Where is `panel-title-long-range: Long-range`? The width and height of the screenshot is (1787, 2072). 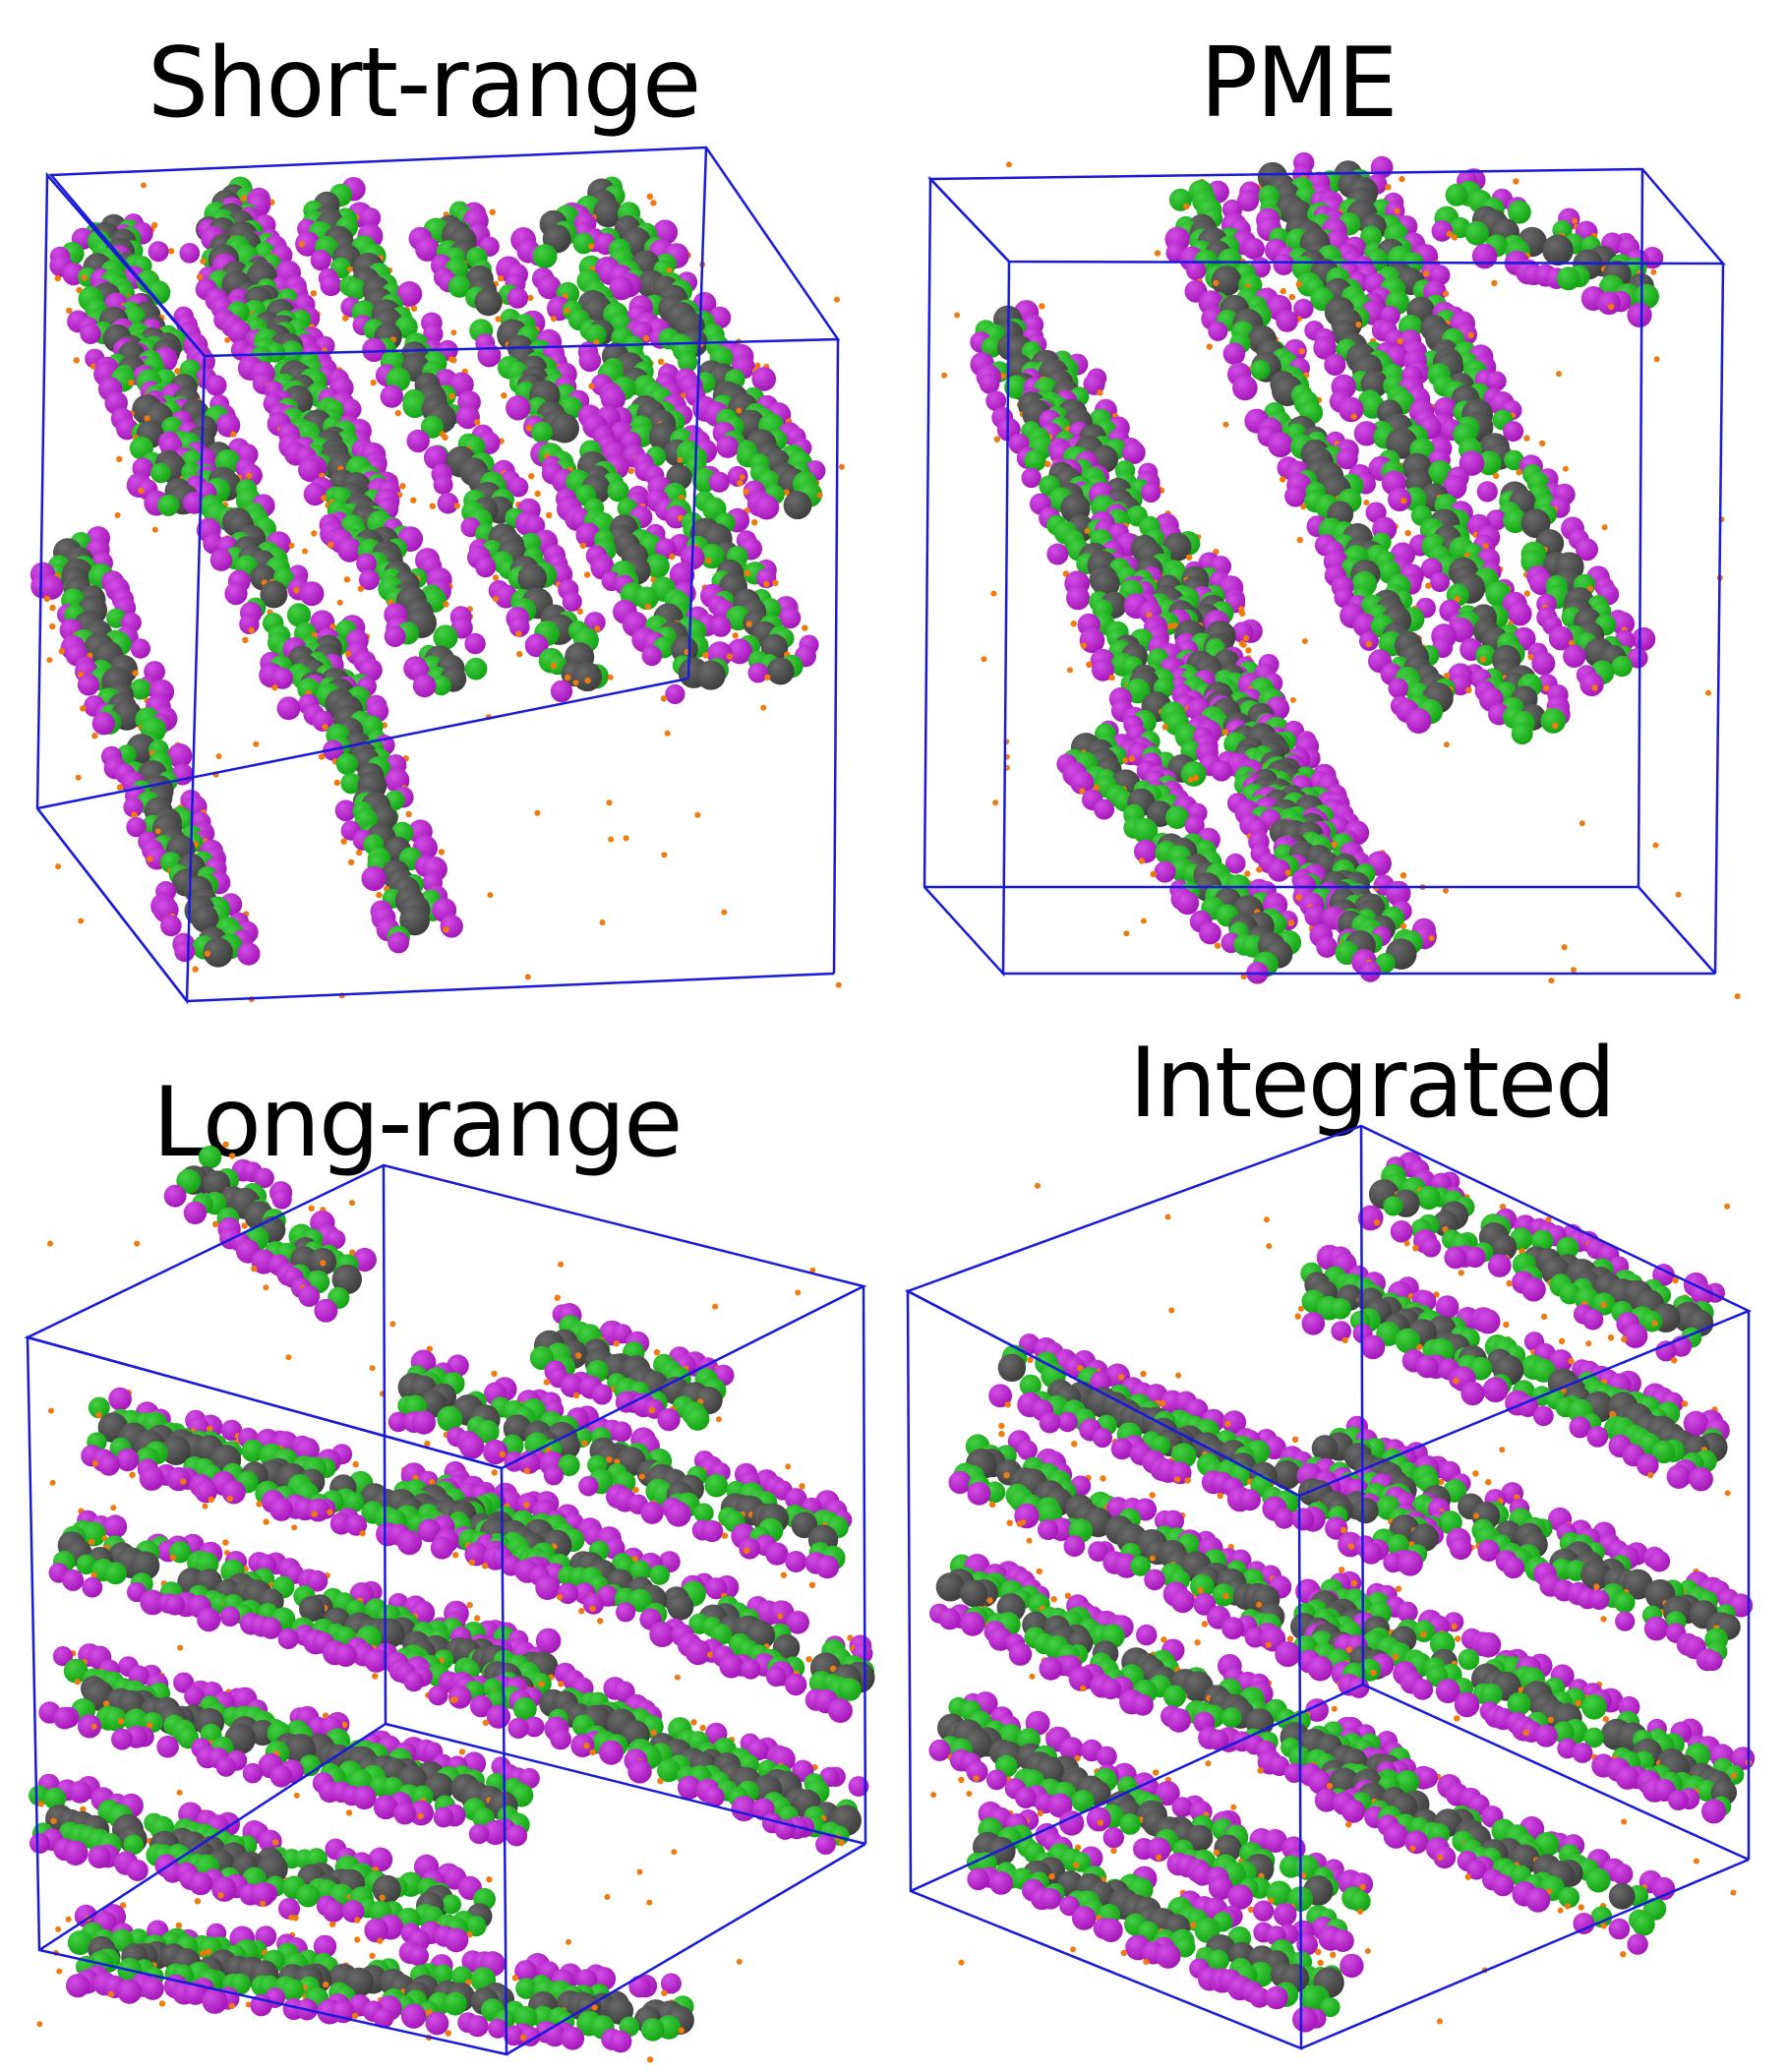 panel-title-long-range: Long-range is located at coordinates (417, 1123).